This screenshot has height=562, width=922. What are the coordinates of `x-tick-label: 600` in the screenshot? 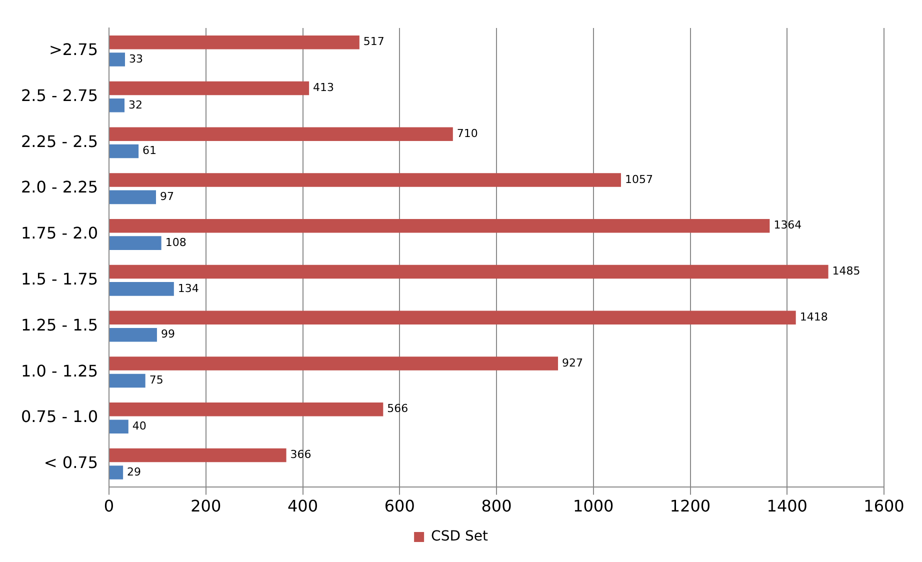 It's located at (399, 506).